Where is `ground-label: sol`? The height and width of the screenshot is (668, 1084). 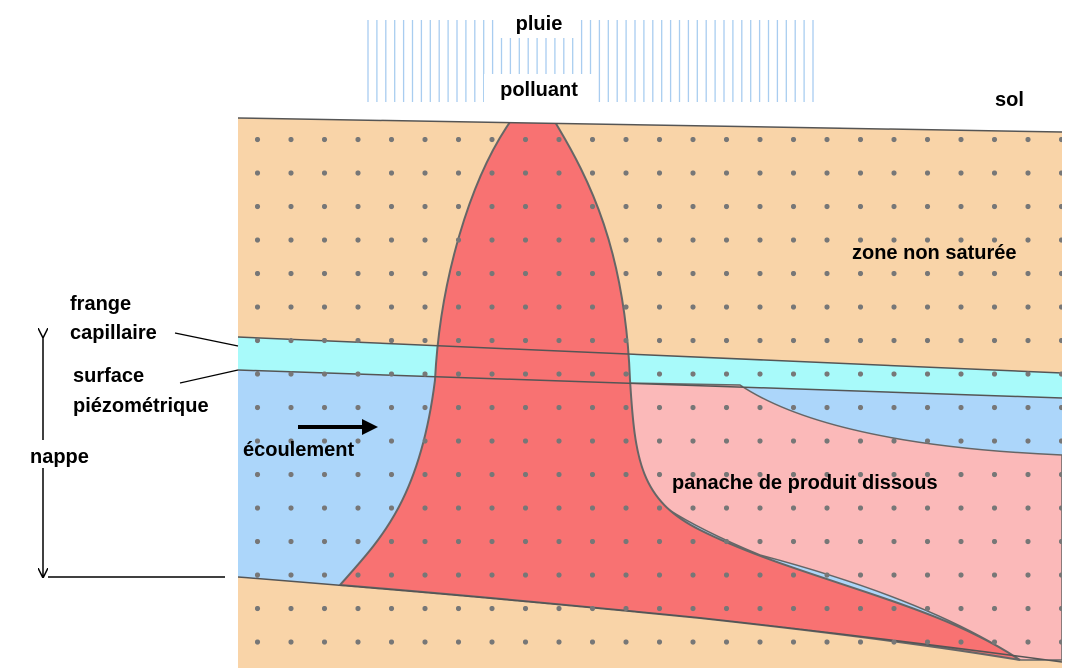 ground-label: sol is located at coordinates (1009, 100).